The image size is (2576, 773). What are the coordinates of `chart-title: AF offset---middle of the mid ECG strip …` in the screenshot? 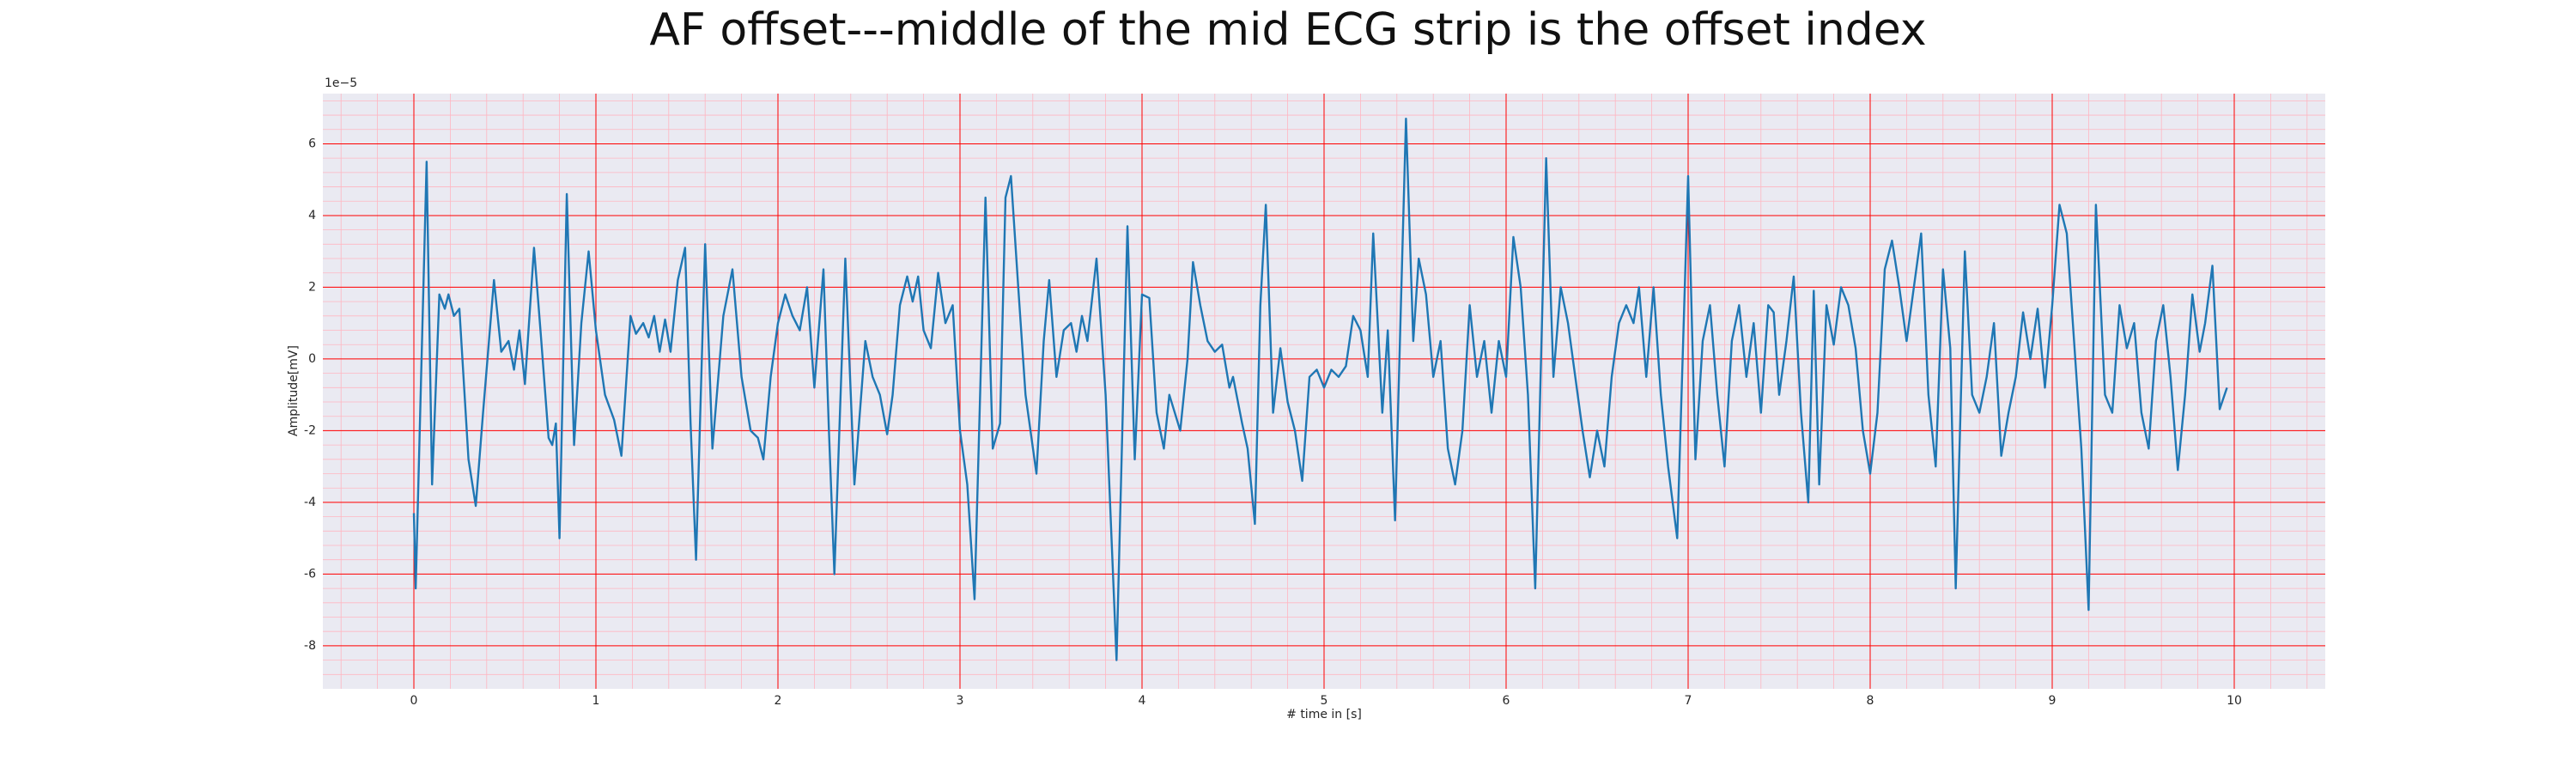 It's located at (1287, 30).